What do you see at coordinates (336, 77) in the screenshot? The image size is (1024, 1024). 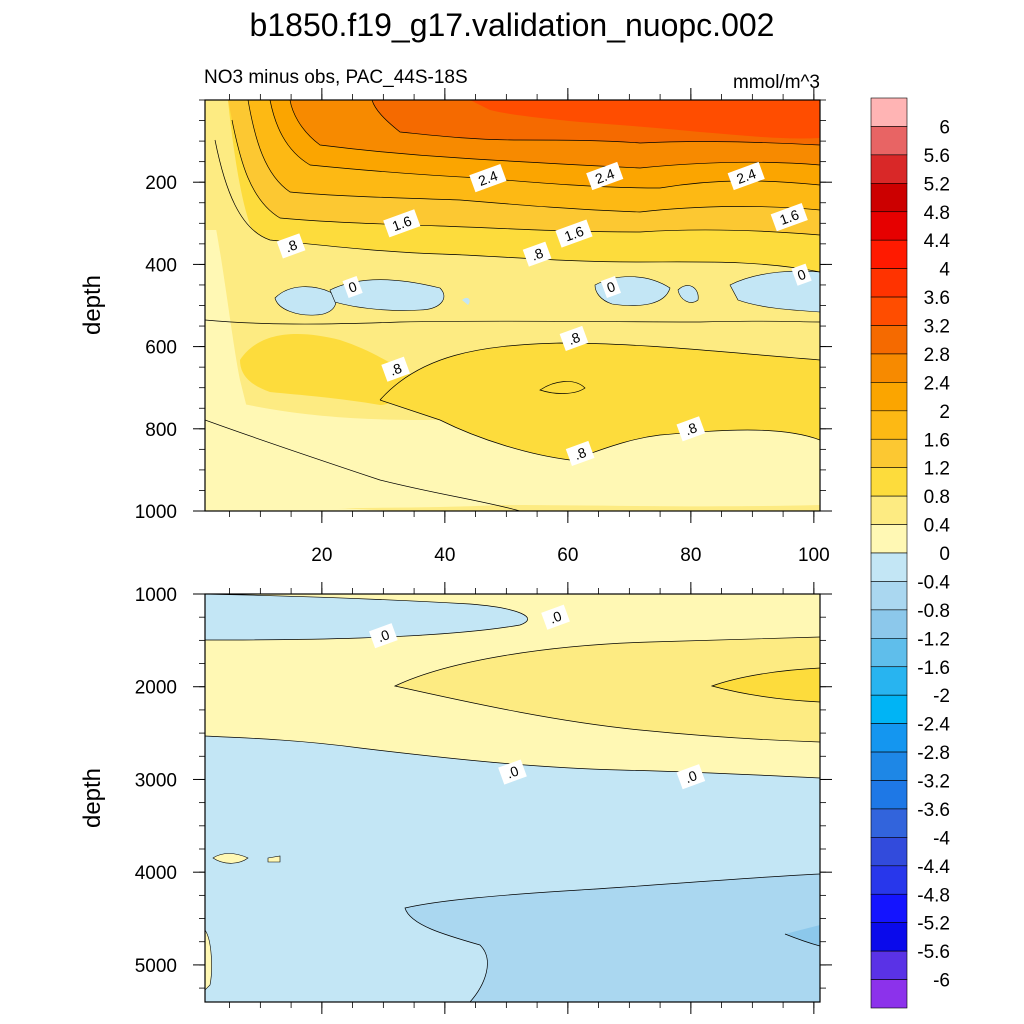 I see `top-subtitle: NO3 minus obs, PAC_44S-18S` at bounding box center [336, 77].